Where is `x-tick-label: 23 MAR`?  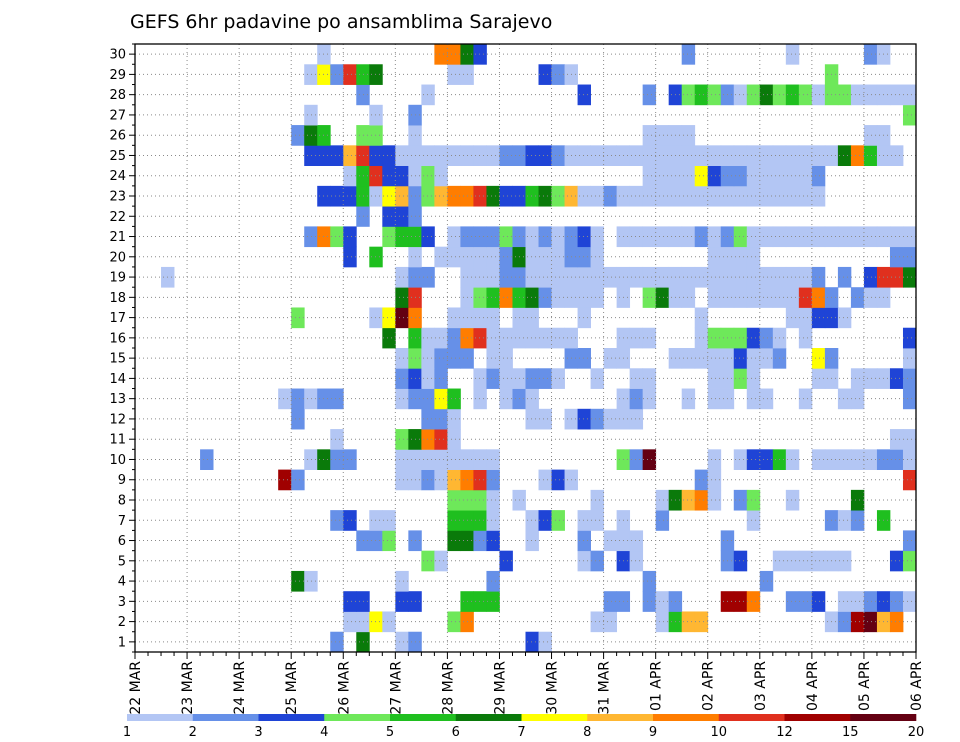 x-tick-label: 23 MAR is located at coordinates (188, 688).